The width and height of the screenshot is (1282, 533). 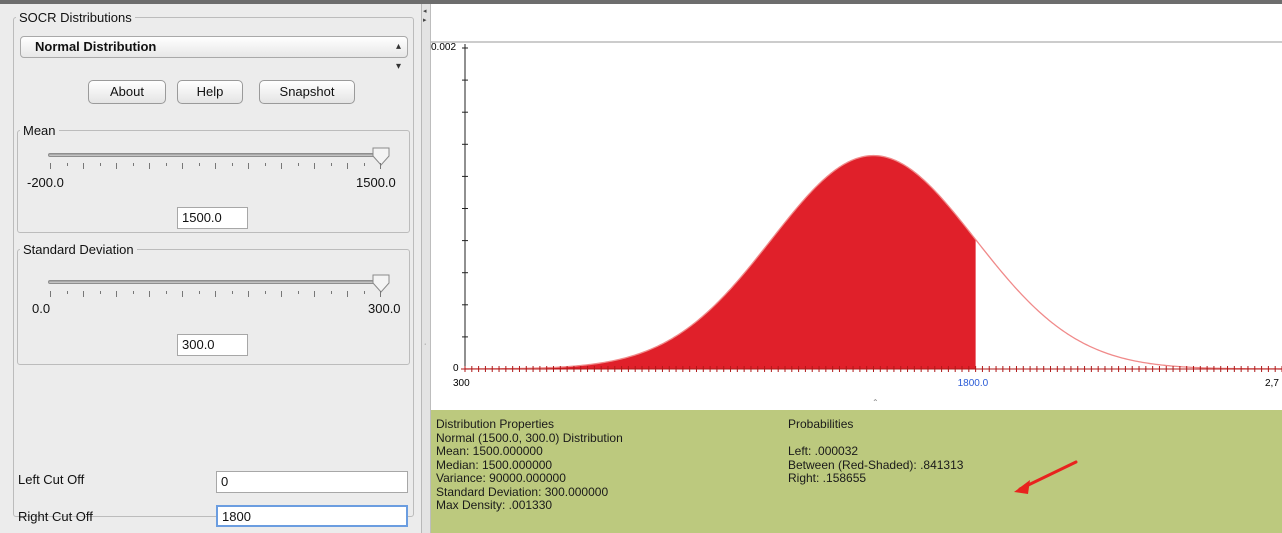 What do you see at coordinates (875, 402) in the screenshot?
I see `resize-grip-icon: ⌃` at bounding box center [875, 402].